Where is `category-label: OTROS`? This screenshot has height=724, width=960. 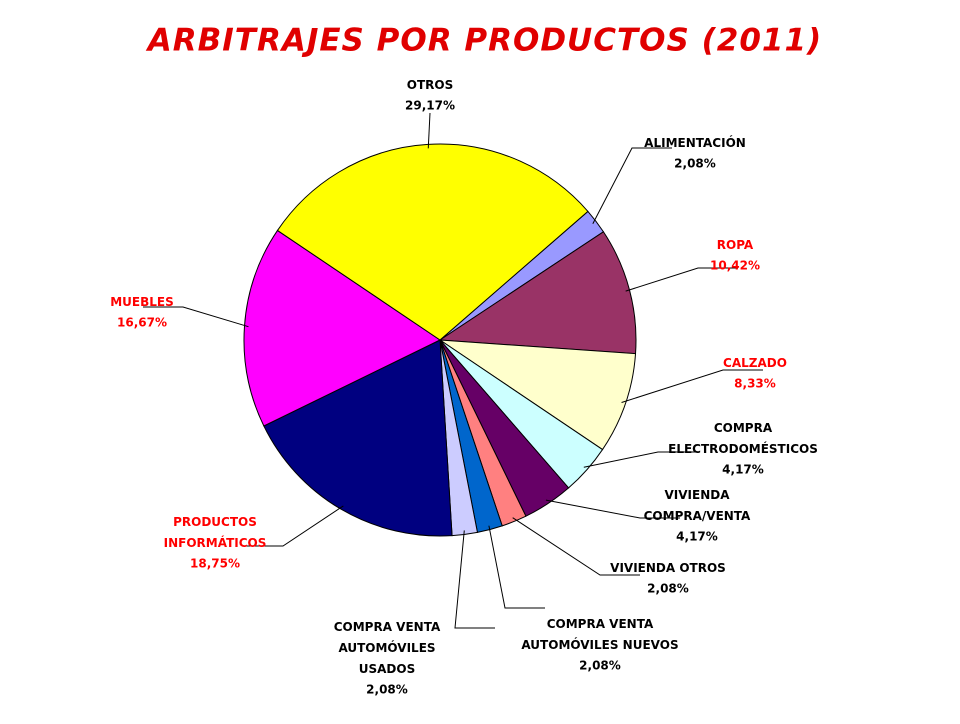 category-label: OTROS is located at coordinates (430, 85).